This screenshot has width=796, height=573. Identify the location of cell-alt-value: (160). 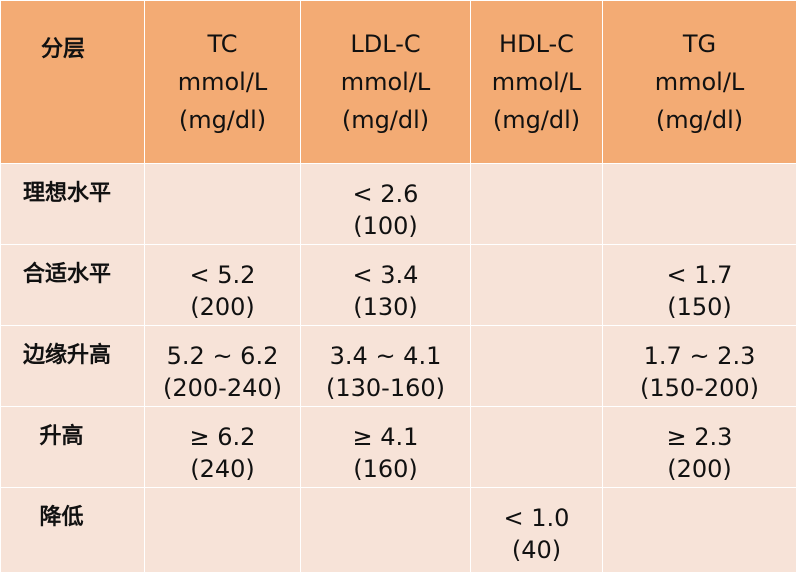
(385, 469).